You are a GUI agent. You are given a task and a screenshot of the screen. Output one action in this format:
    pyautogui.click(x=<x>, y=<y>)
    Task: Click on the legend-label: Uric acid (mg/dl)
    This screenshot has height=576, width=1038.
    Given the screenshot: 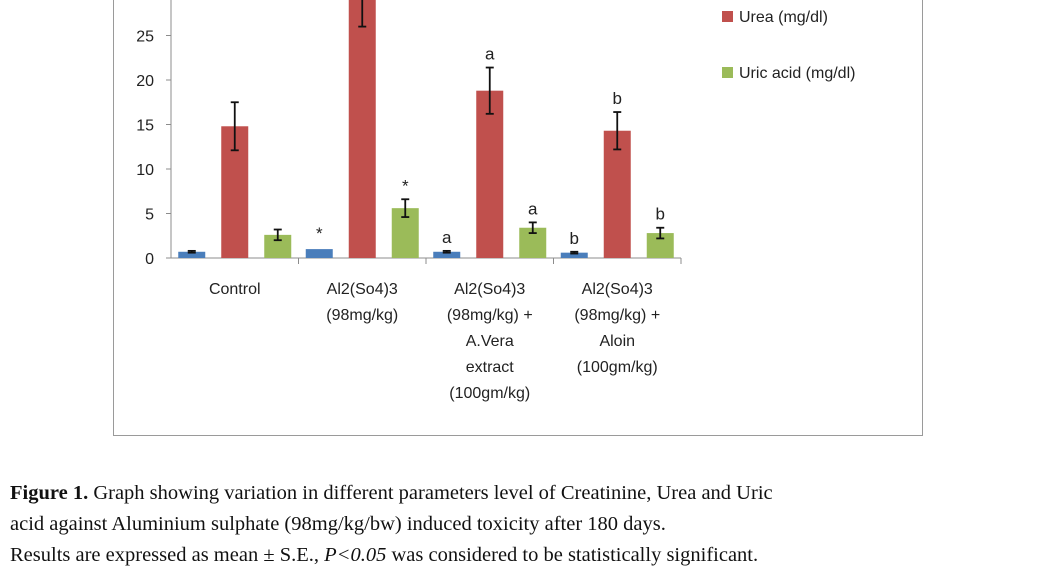 What is the action you would take?
    pyautogui.click(x=797, y=73)
    